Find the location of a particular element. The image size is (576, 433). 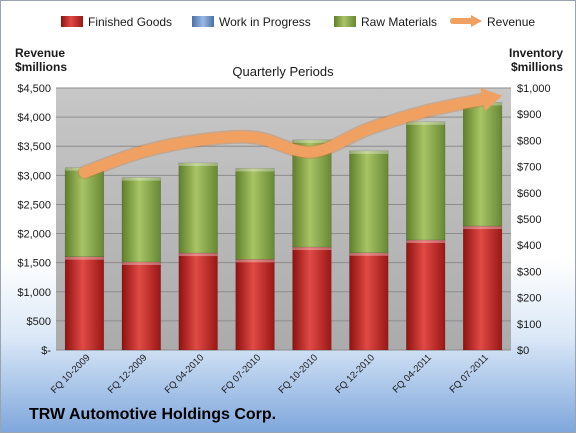

left-tick-label: $3,500 is located at coordinates (34, 147).